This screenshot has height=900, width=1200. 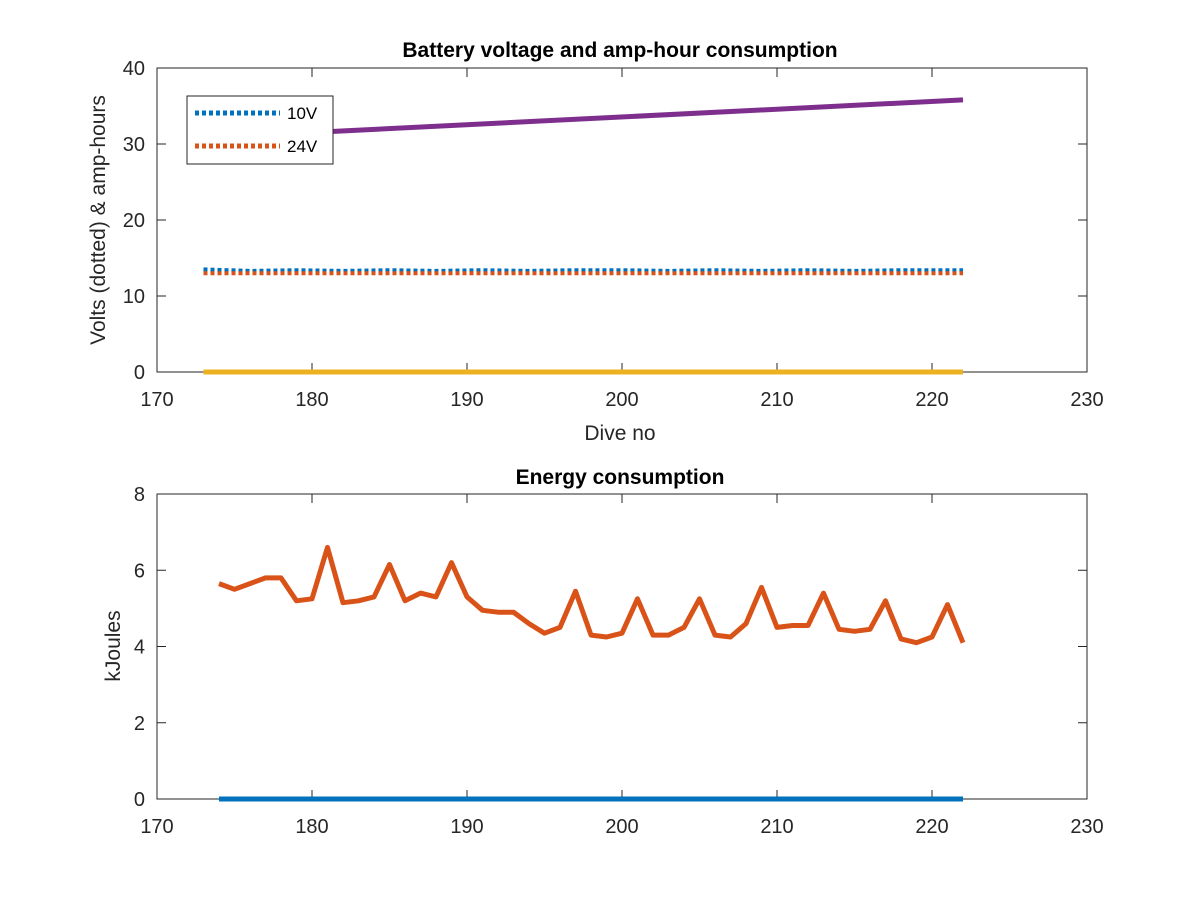 What do you see at coordinates (931, 827) in the screenshot?
I see `energy-x-tick-label: 220` at bounding box center [931, 827].